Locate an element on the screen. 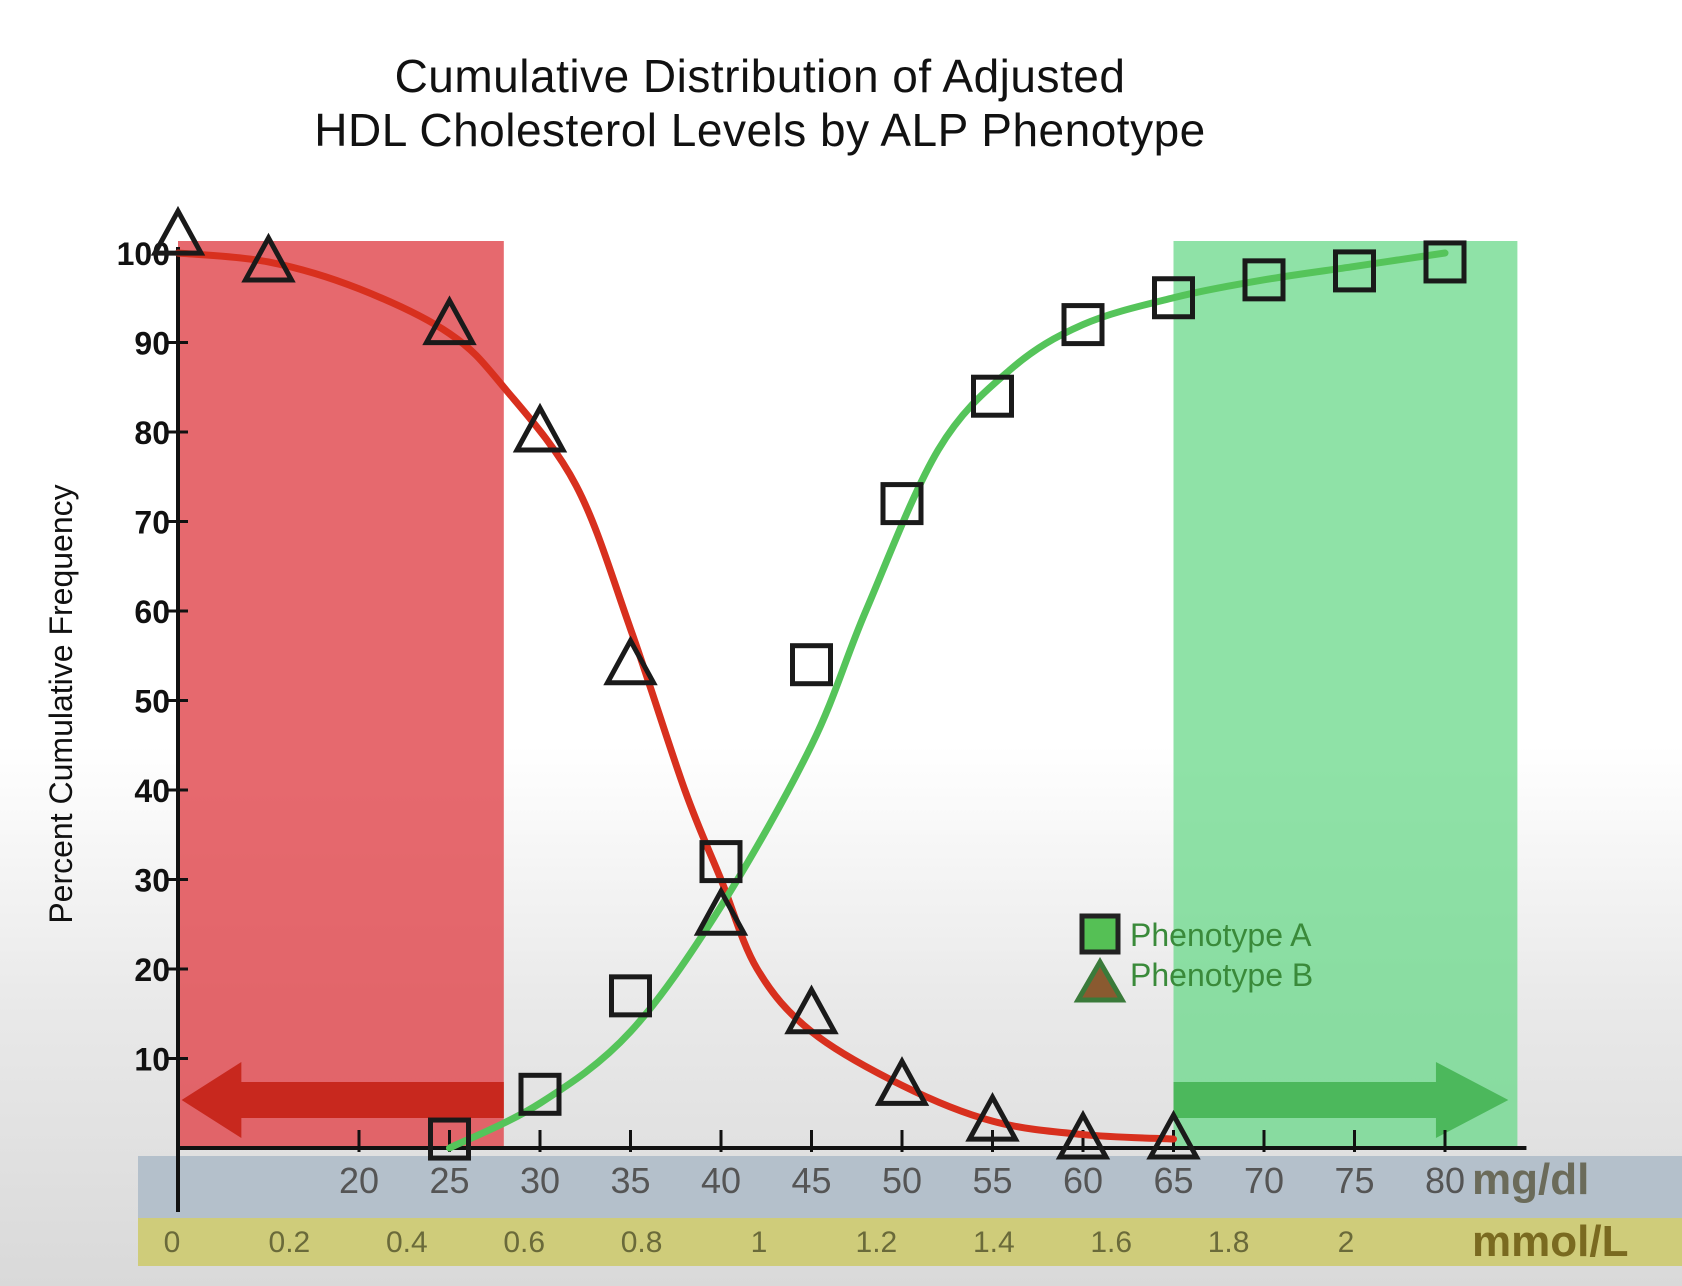 The height and width of the screenshot is (1286, 1682). y-tick-label: 20 is located at coordinates (152, 970).